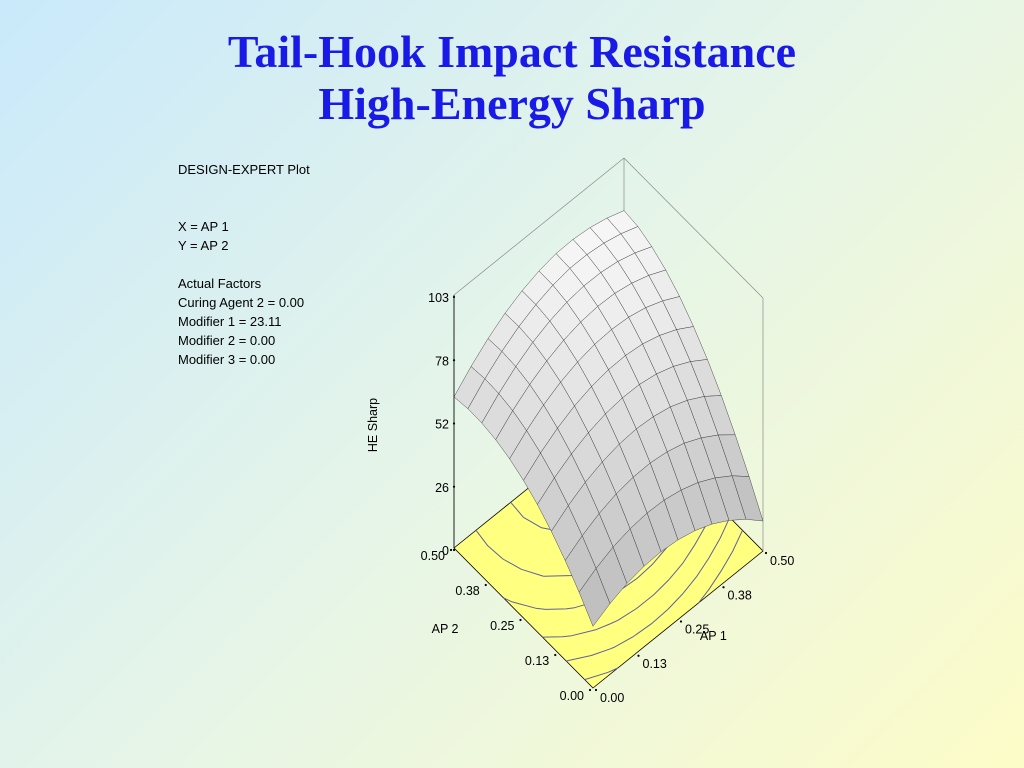 This screenshot has height=768, width=1024. I want to click on actual-factors-header: Actual Factors, so click(220, 283).